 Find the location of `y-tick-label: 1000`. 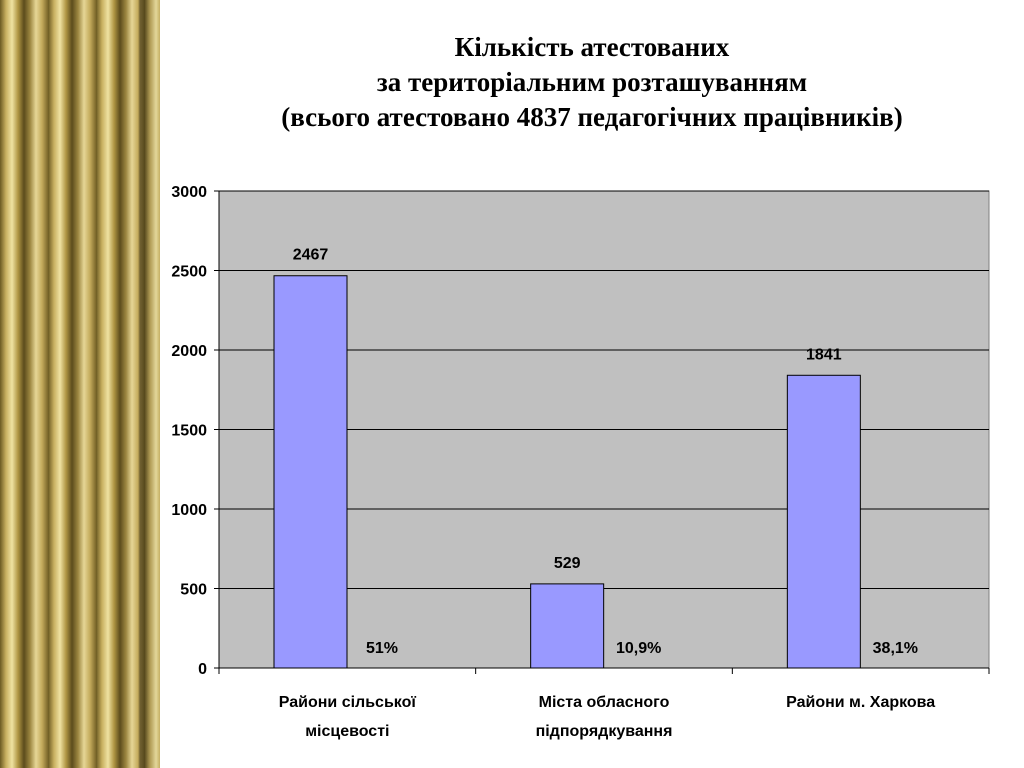

y-tick-label: 1000 is located at coordinates (189, 510).